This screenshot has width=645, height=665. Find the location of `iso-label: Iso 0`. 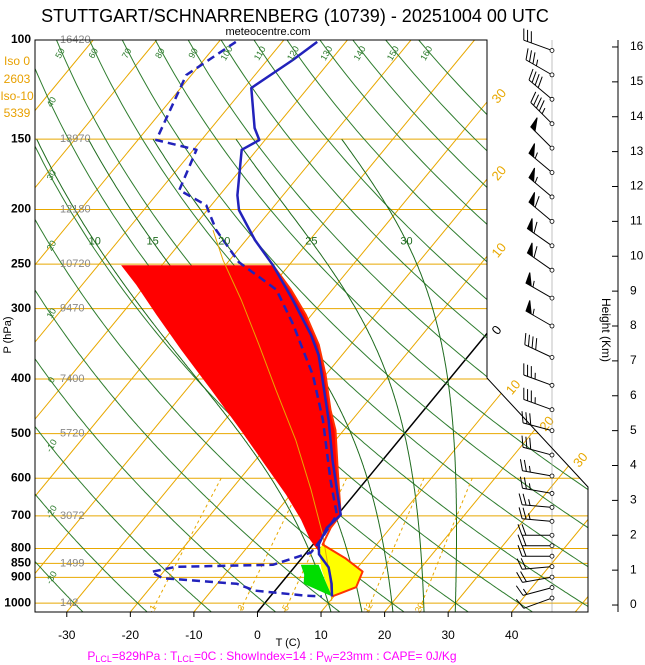

iso-label: Iso 0 is located at coordinates (17, 61).